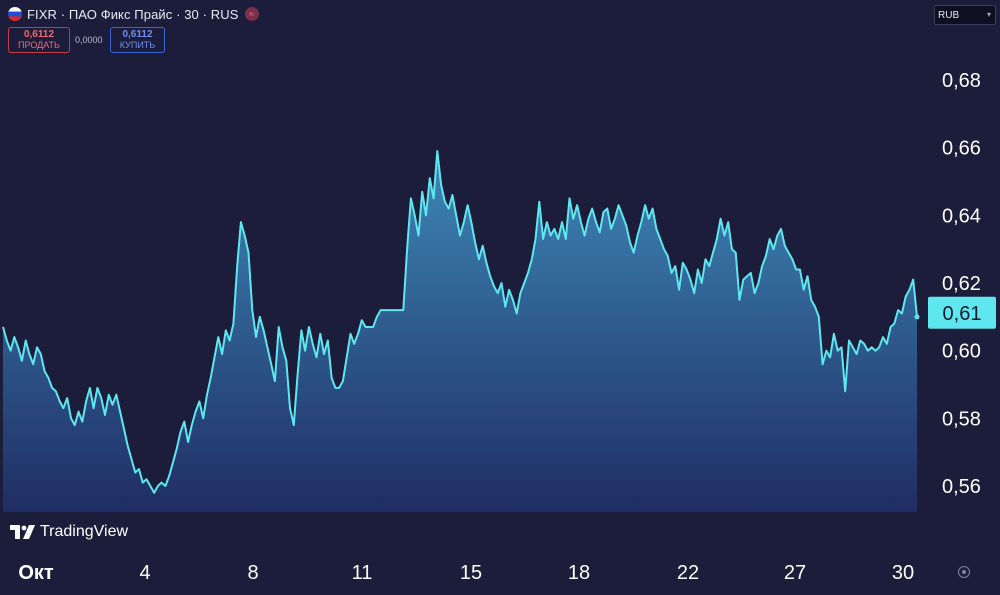  What do you see at coordinates (362, 573) in the screenshot?
I see `x-tick-label: 11` at bounding box center [362, 573].